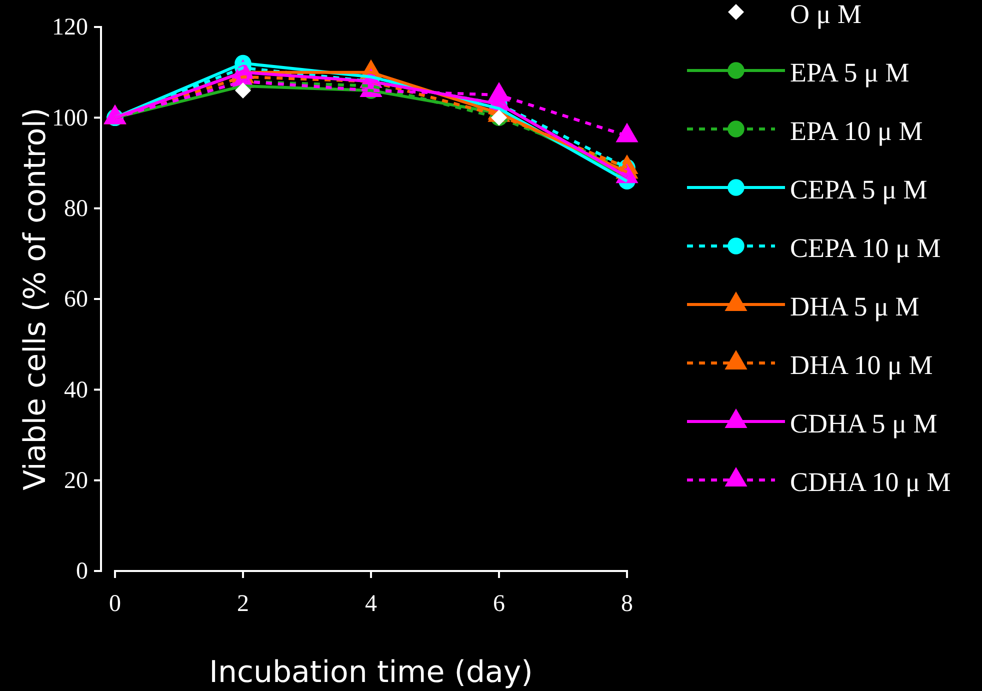 This screenshot has height=691, width=982. I want to click on legend-label: EPA 10 μ M, so click(856, 131).